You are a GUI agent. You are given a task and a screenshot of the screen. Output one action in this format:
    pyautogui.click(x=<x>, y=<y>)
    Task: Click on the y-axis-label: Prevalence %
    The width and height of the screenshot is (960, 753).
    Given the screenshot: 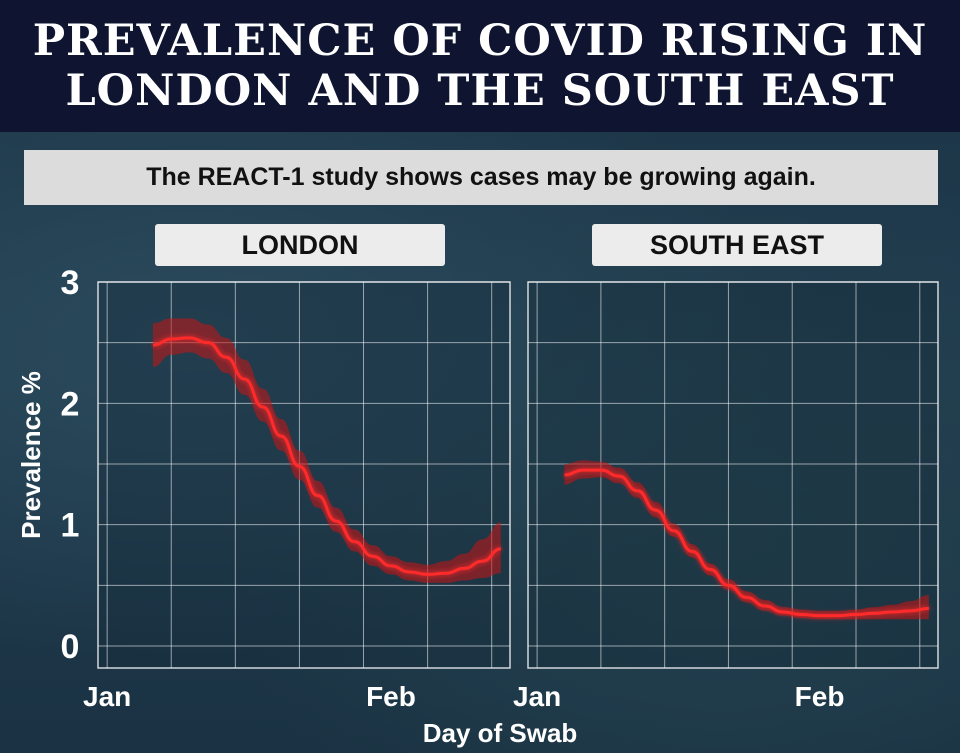 What is the action you would take?
    pyautogui.click(x=31, y=455)
    